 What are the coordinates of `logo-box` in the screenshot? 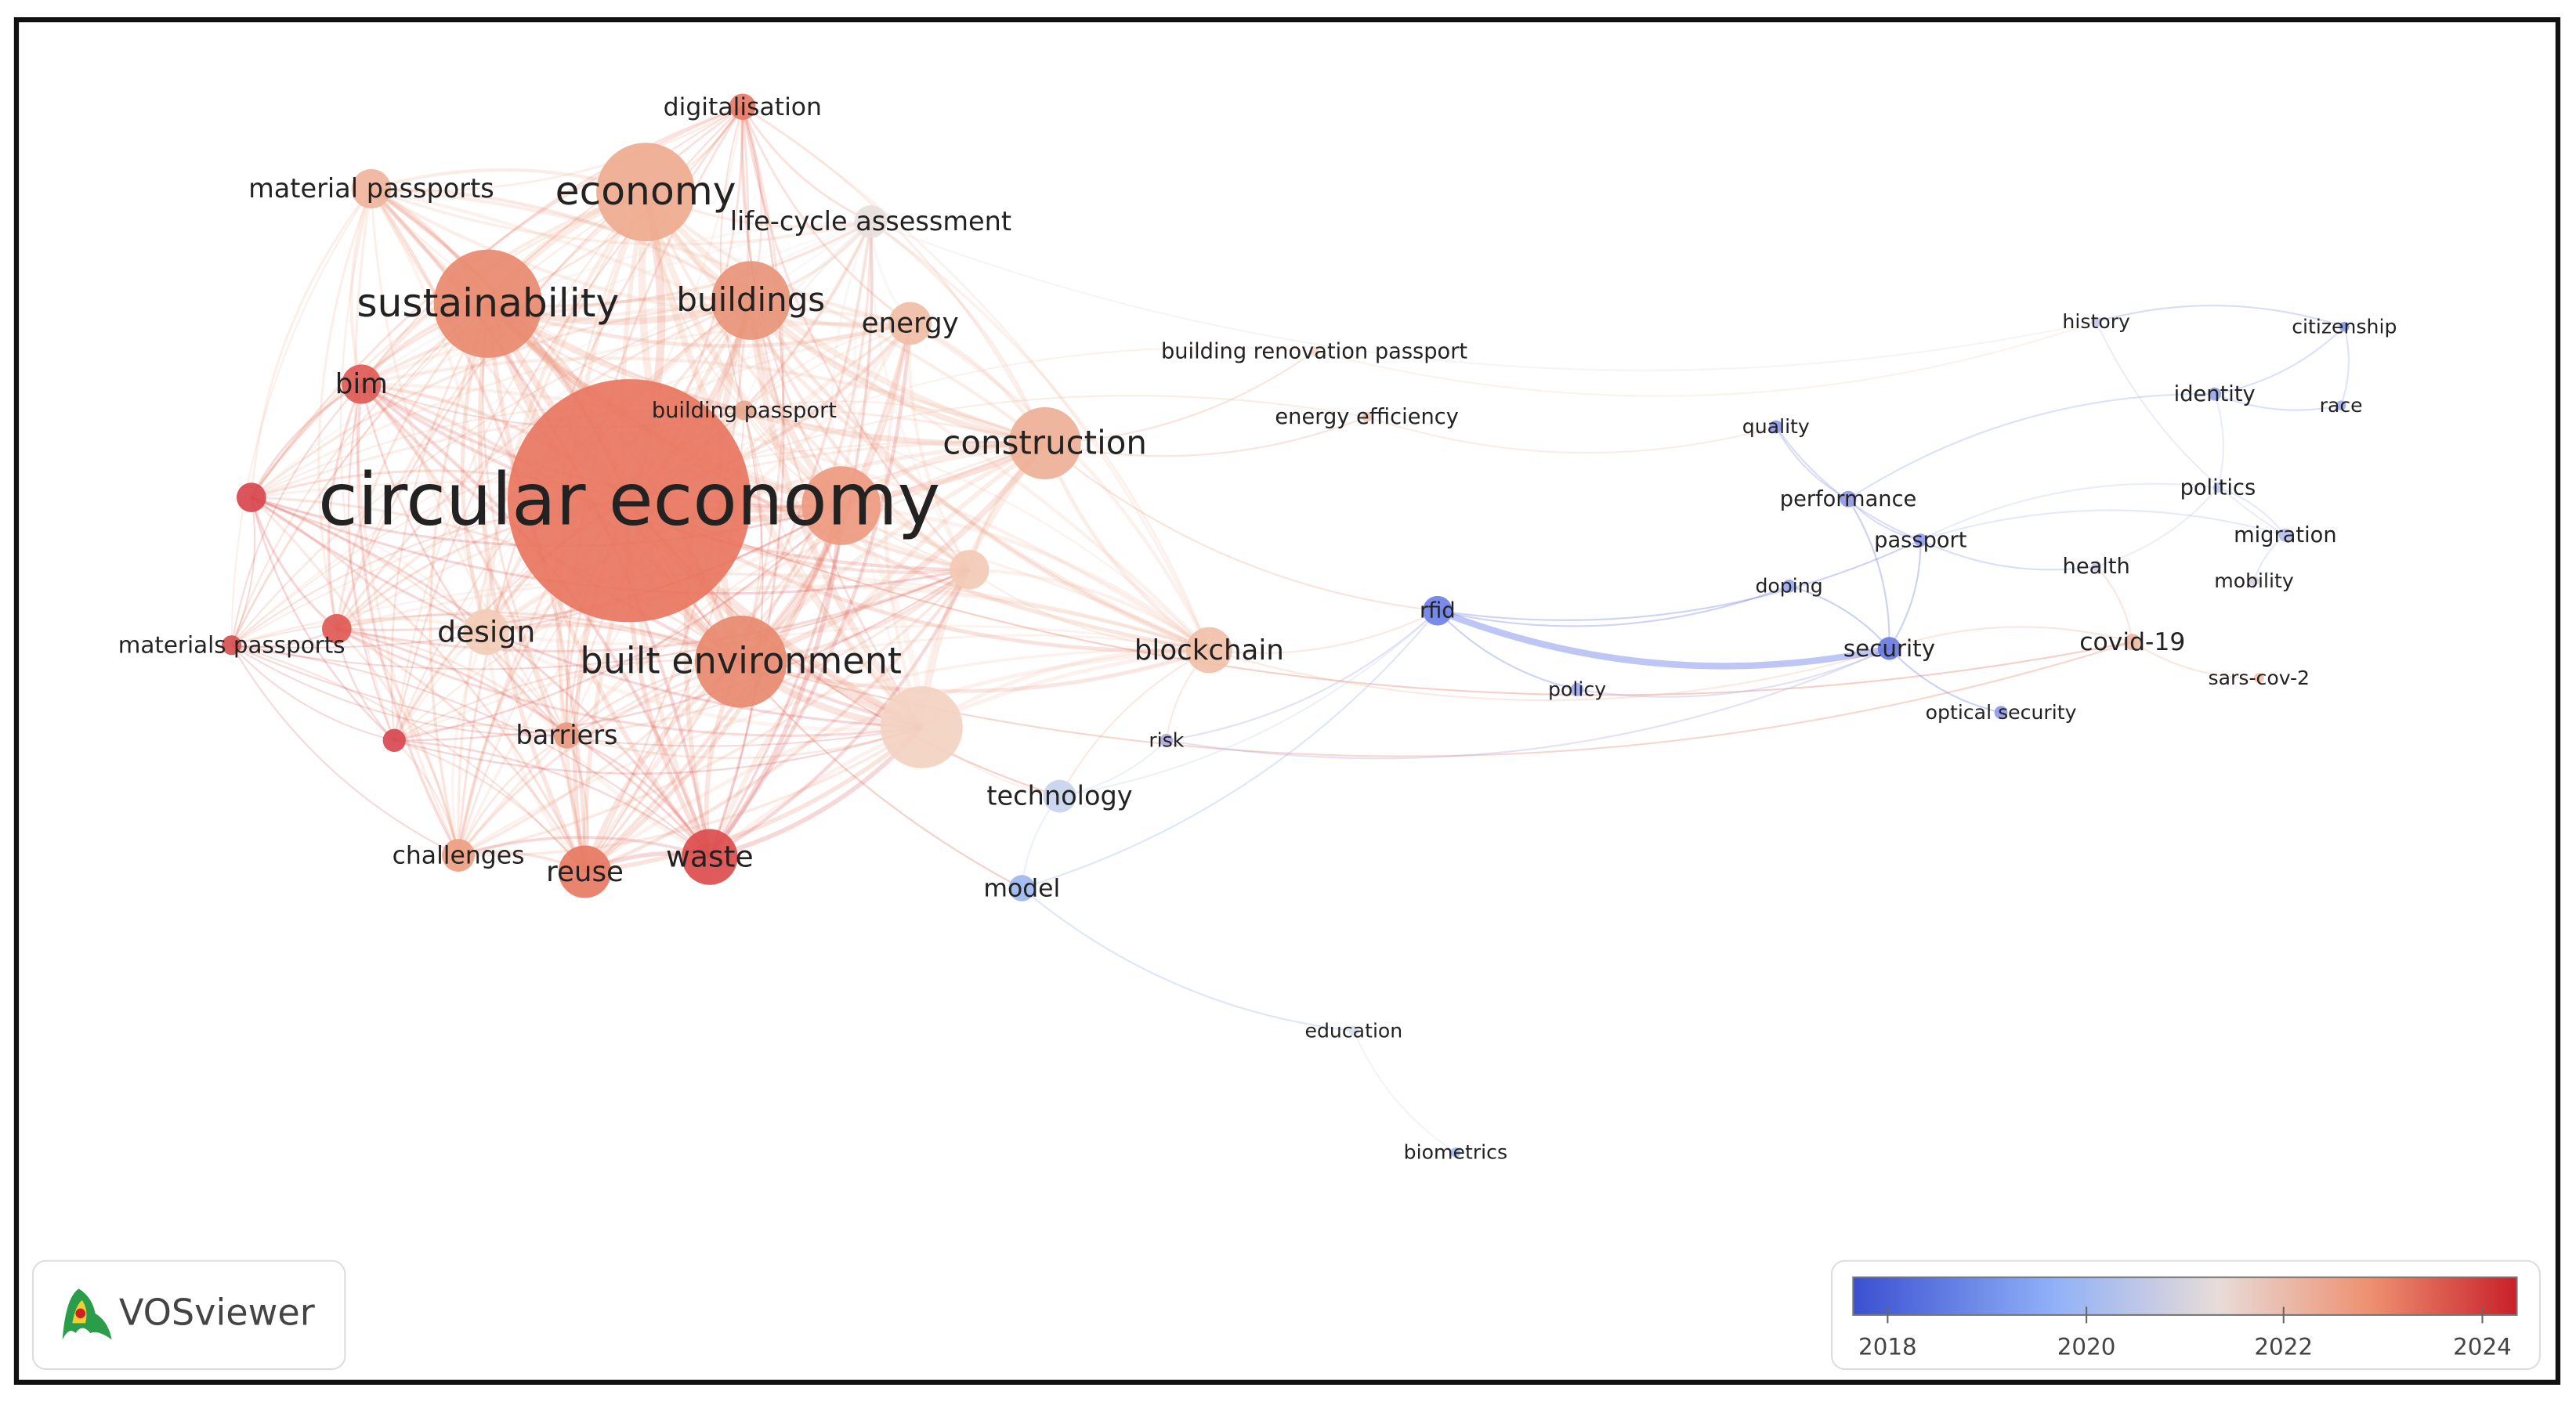 It's located at (189, 1315).